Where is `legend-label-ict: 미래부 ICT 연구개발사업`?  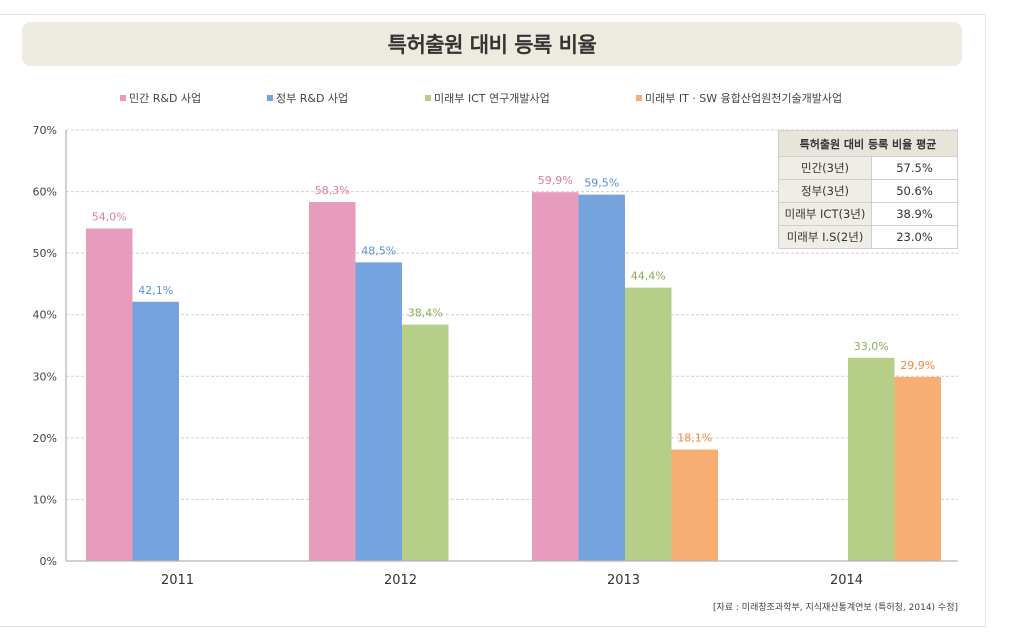 legend-label-ict: 미래부 ICT 연구개발사업 is located at coordinates (492, 98).